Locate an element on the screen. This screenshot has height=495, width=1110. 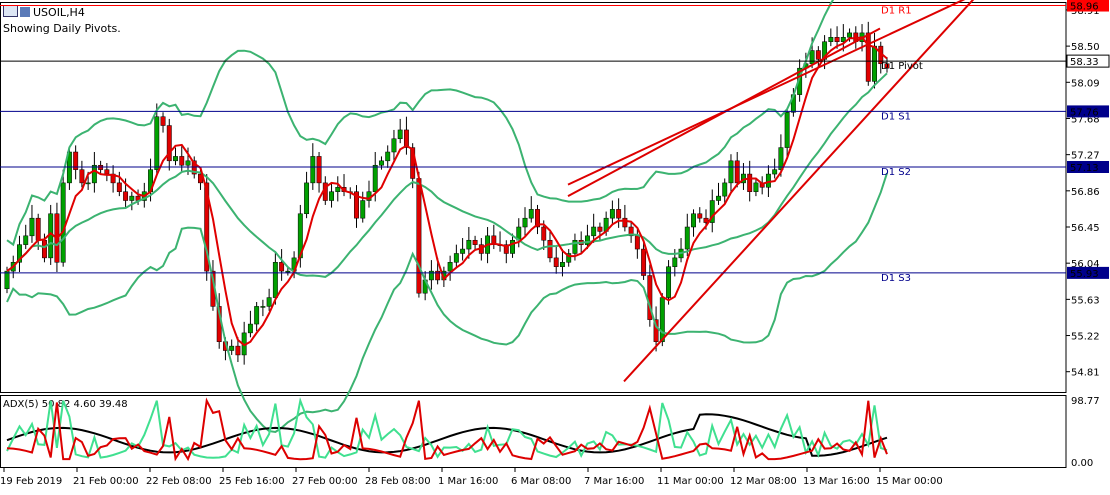
time-tick-label: 28 Feb 08:00 is located at coordinates (398, 481).